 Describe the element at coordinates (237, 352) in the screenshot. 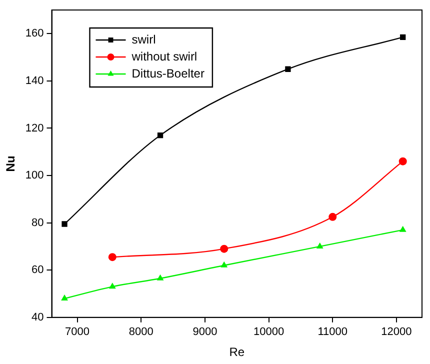

I see `x-axis-title: Re` at that location.